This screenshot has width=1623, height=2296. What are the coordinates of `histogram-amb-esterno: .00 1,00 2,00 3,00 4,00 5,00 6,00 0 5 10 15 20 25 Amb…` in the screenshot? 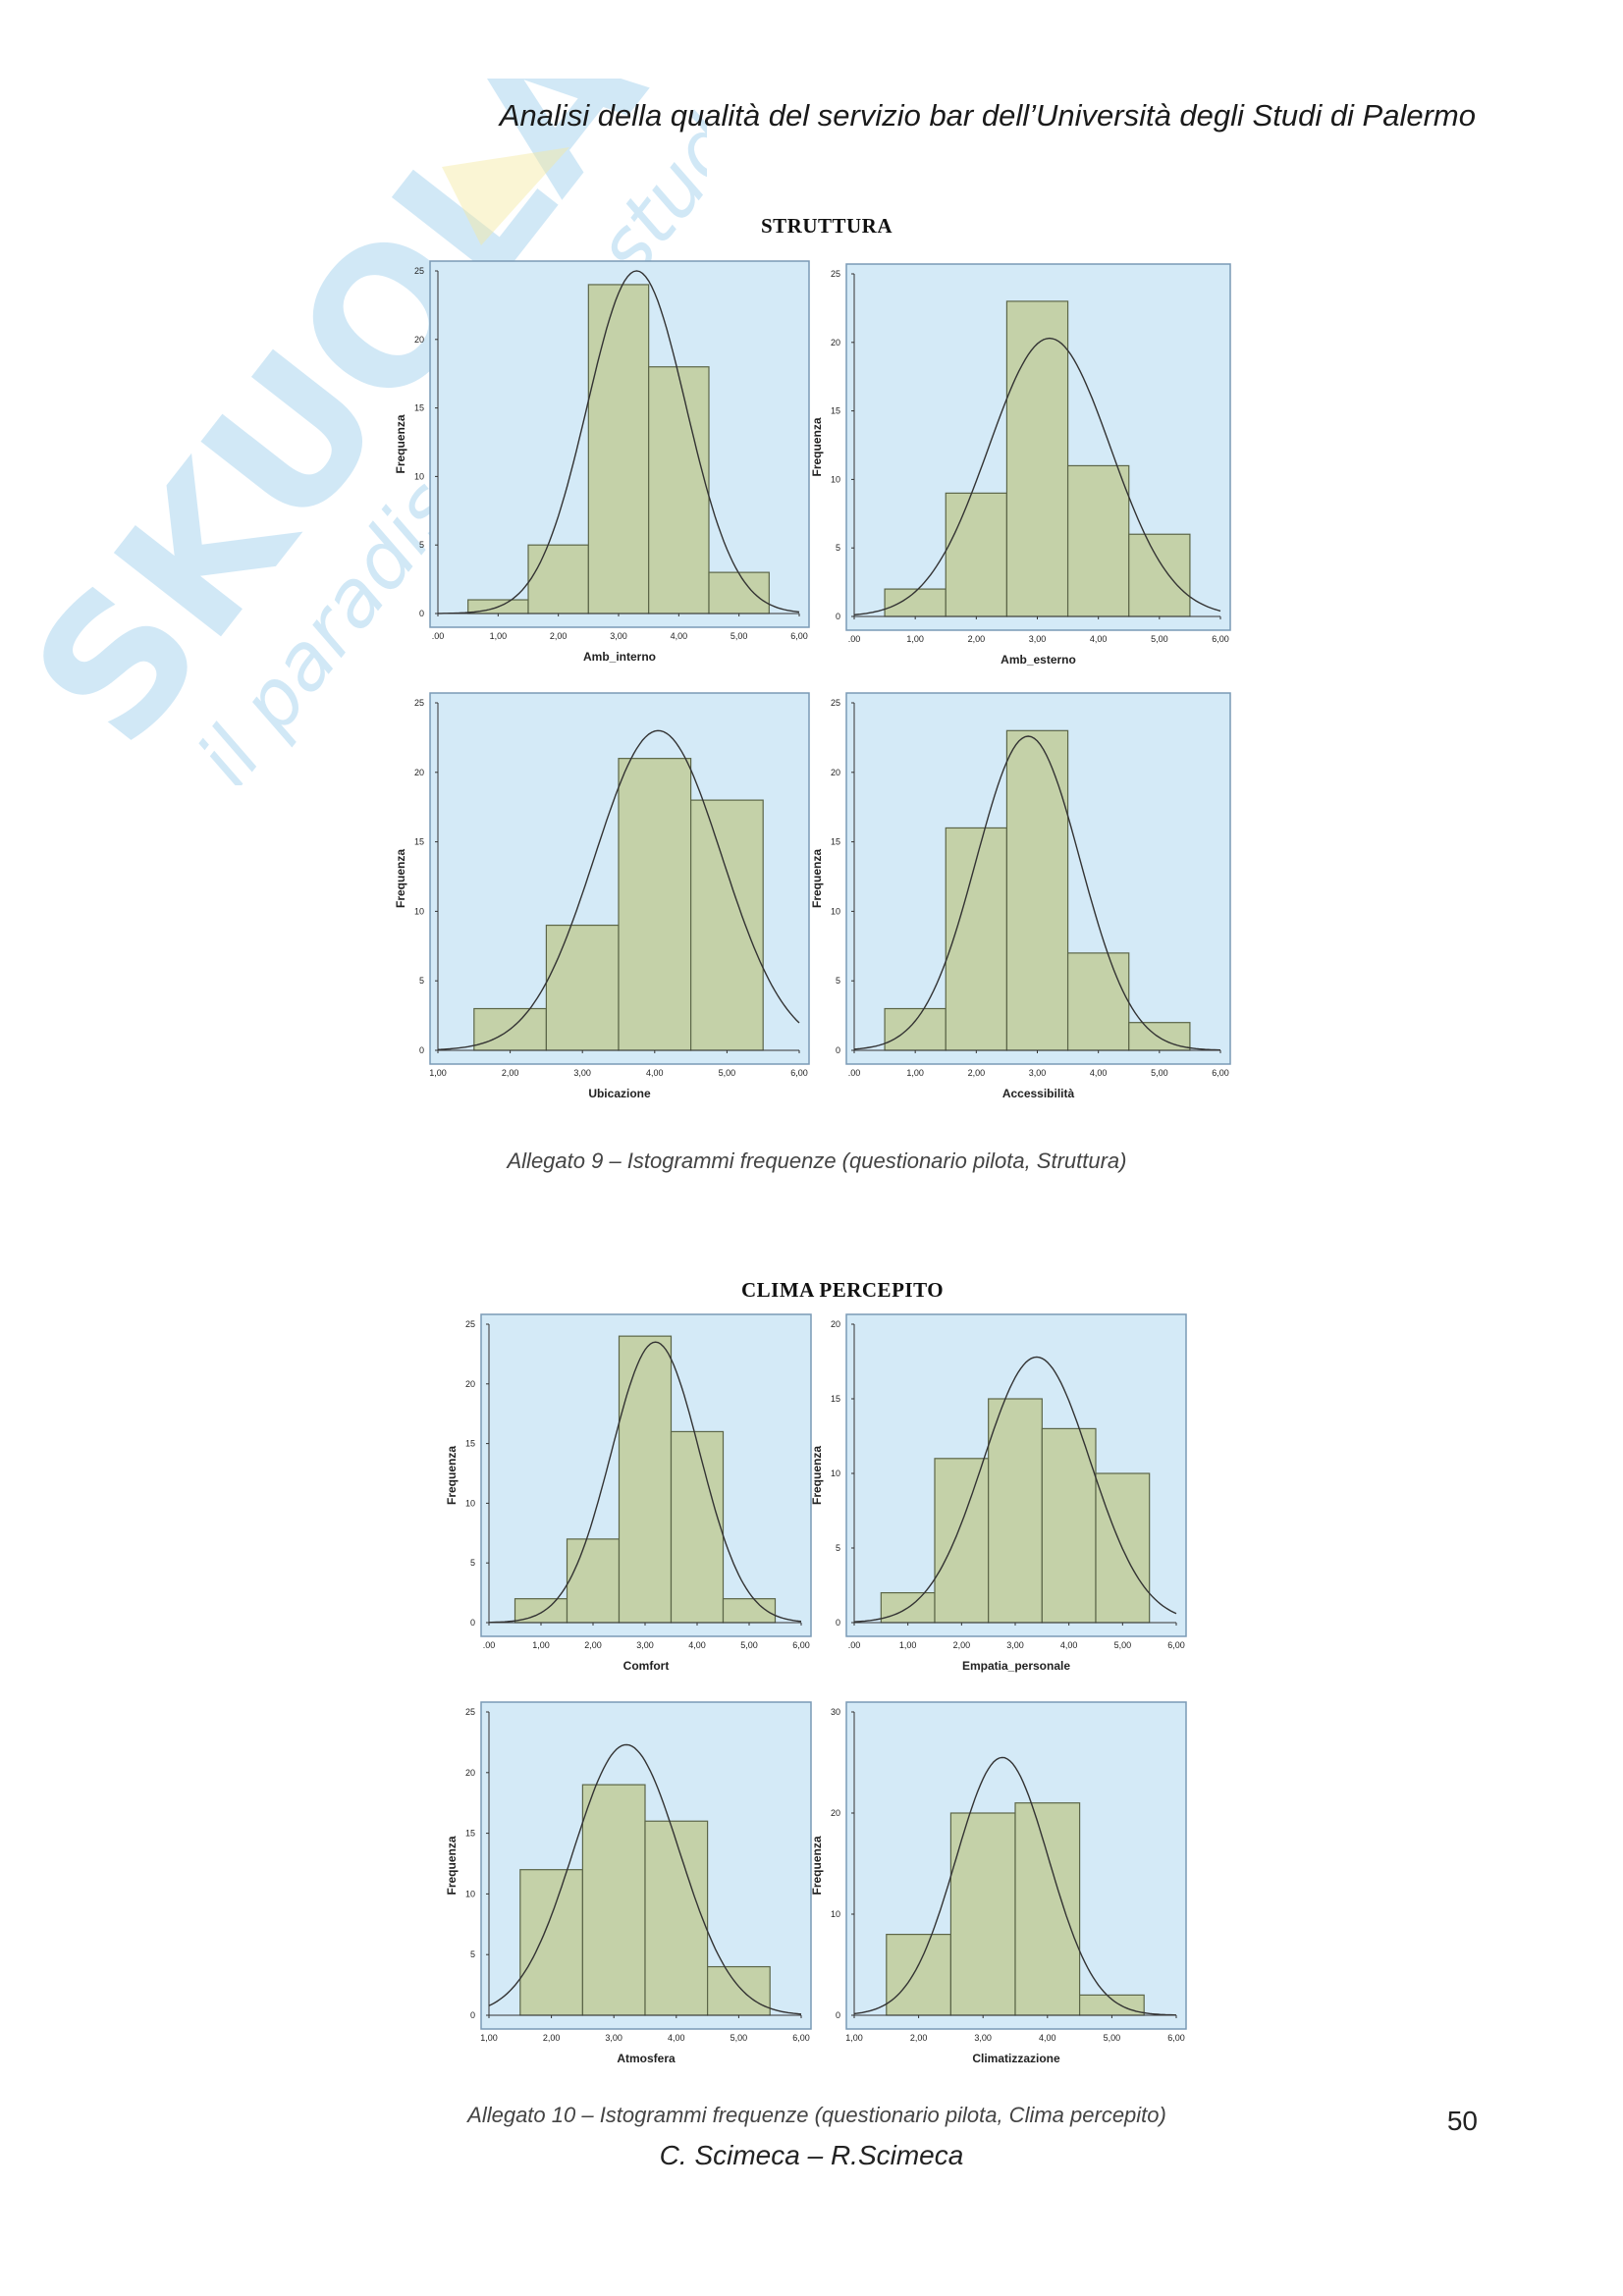 It's located at (1021, 465).